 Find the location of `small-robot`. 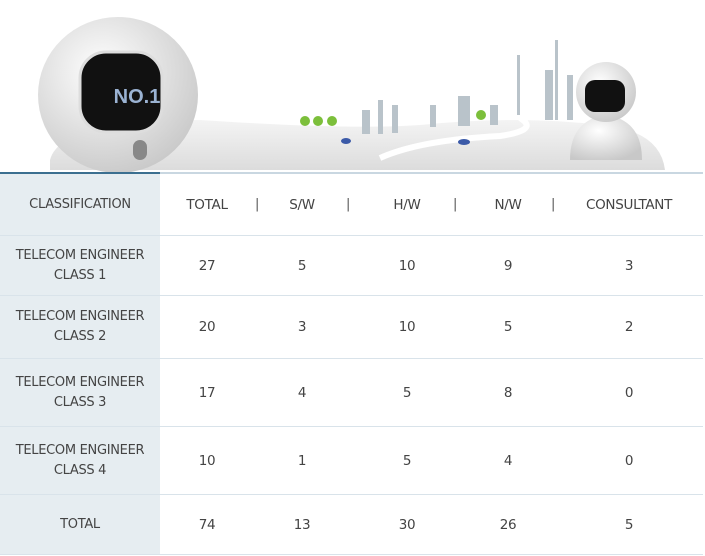

small-robot is located at coordinates (606, 111).